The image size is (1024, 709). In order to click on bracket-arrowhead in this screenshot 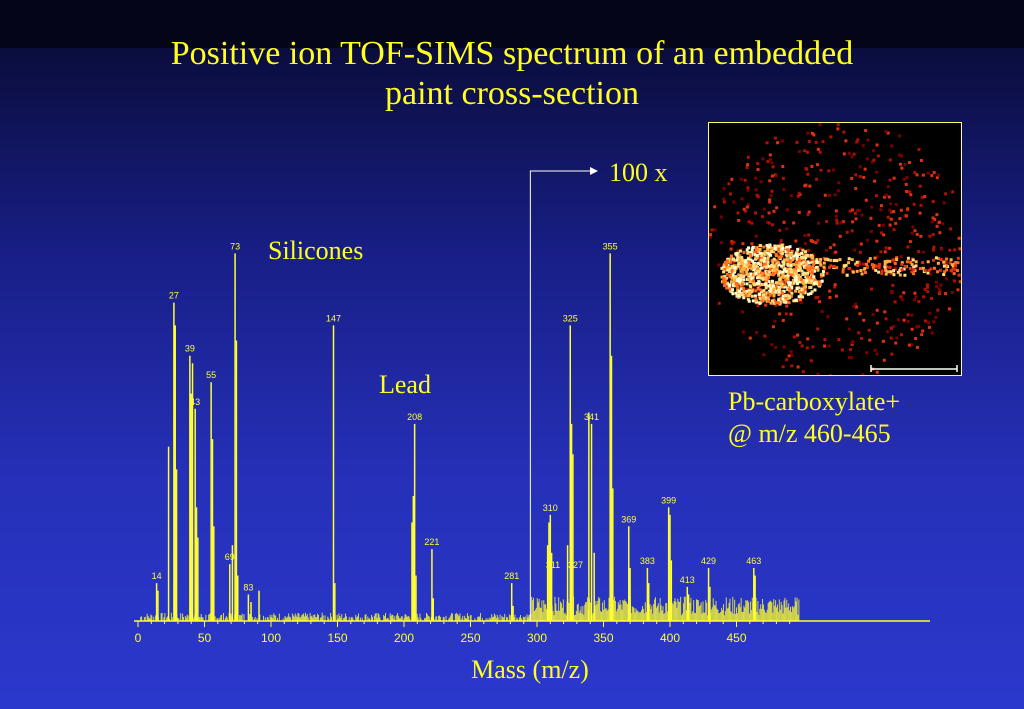, I will do `click(594, 171)`.